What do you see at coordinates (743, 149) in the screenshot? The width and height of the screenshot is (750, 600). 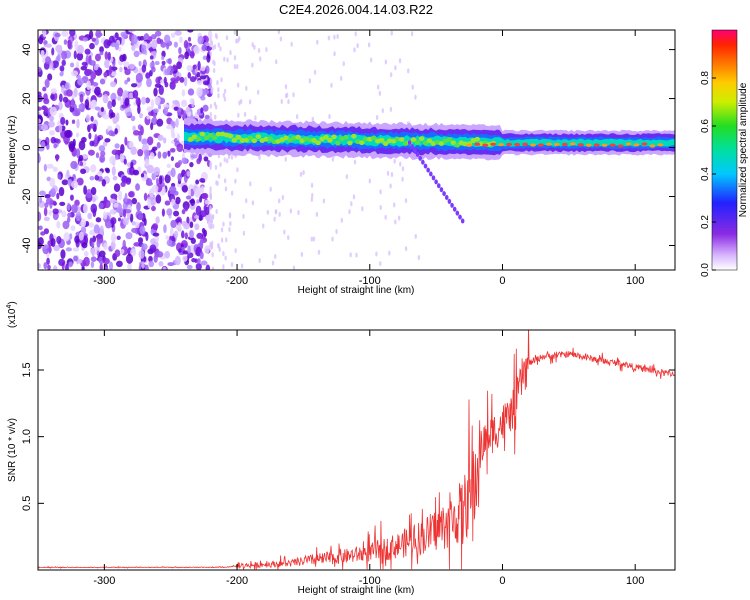 I see `colorbar-label: Normalized spectral amplitude` at bounding box center [743, 149].